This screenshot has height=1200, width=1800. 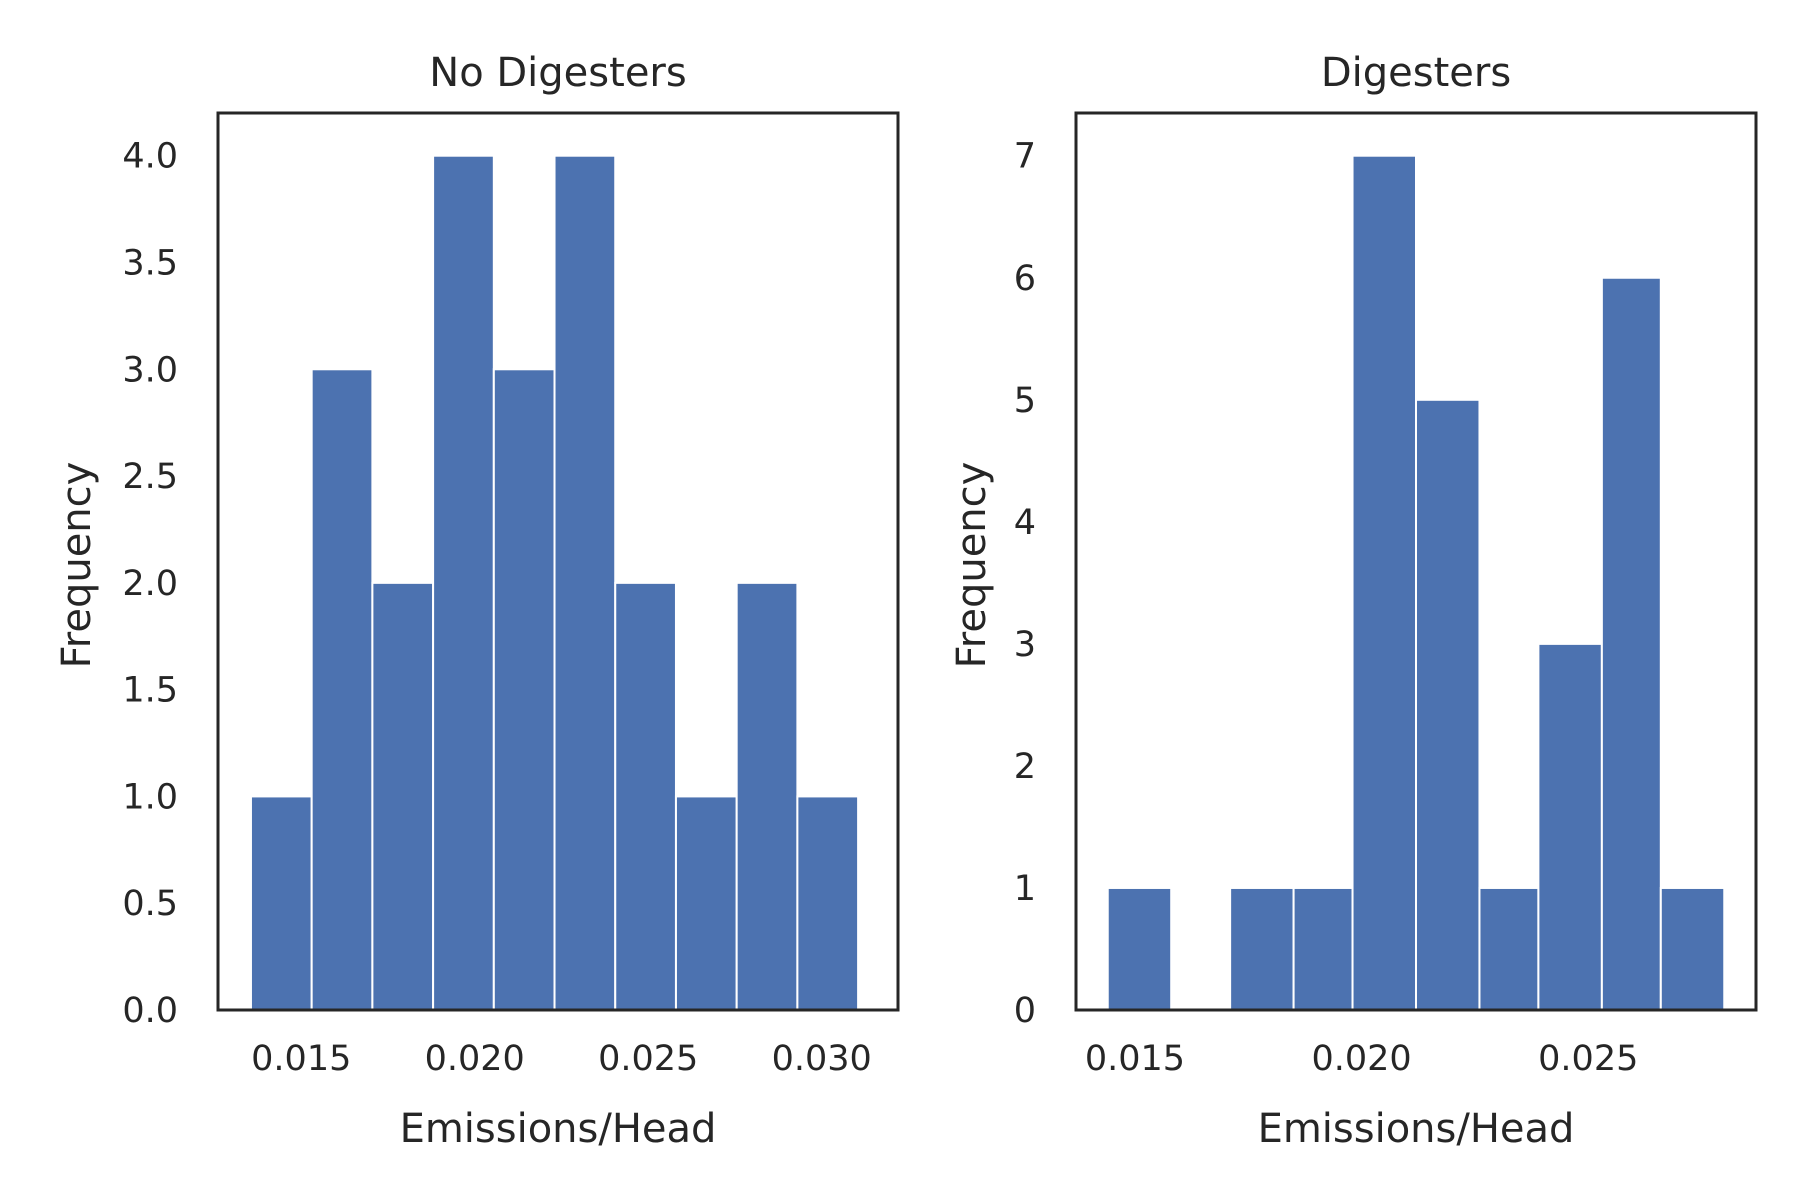 I want to click on y-tick-label: 3.0, so click(x=150, y=370).